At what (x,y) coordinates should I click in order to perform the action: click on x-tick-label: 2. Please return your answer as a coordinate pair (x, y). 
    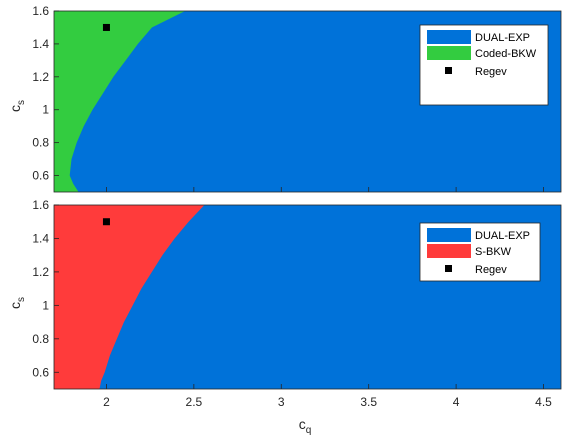
    Looking at the image, I should click on (106, 402).